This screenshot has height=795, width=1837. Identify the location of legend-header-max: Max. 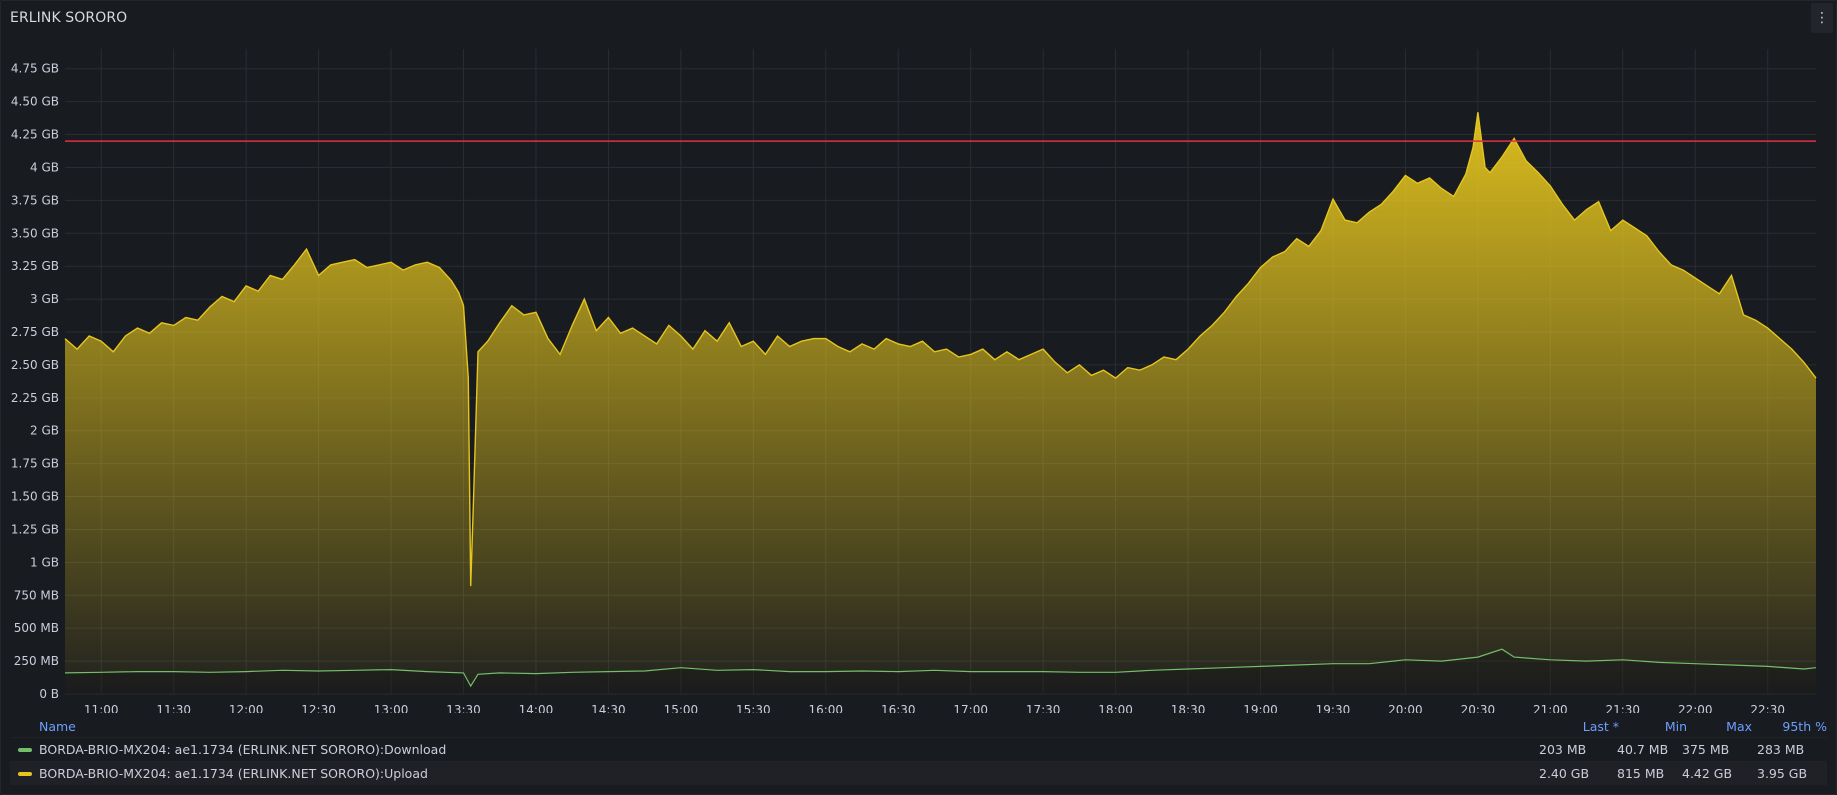
(1739, 726).